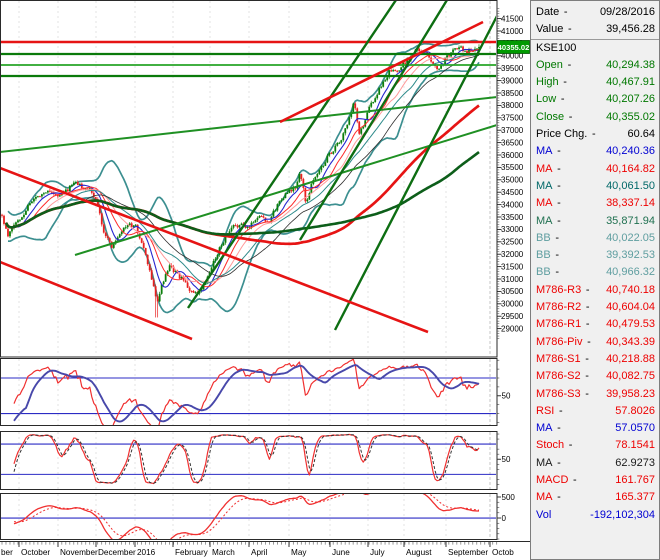 This screenshot has width=660, height=560. I want to click on svg-text: August, so click(419, 552).